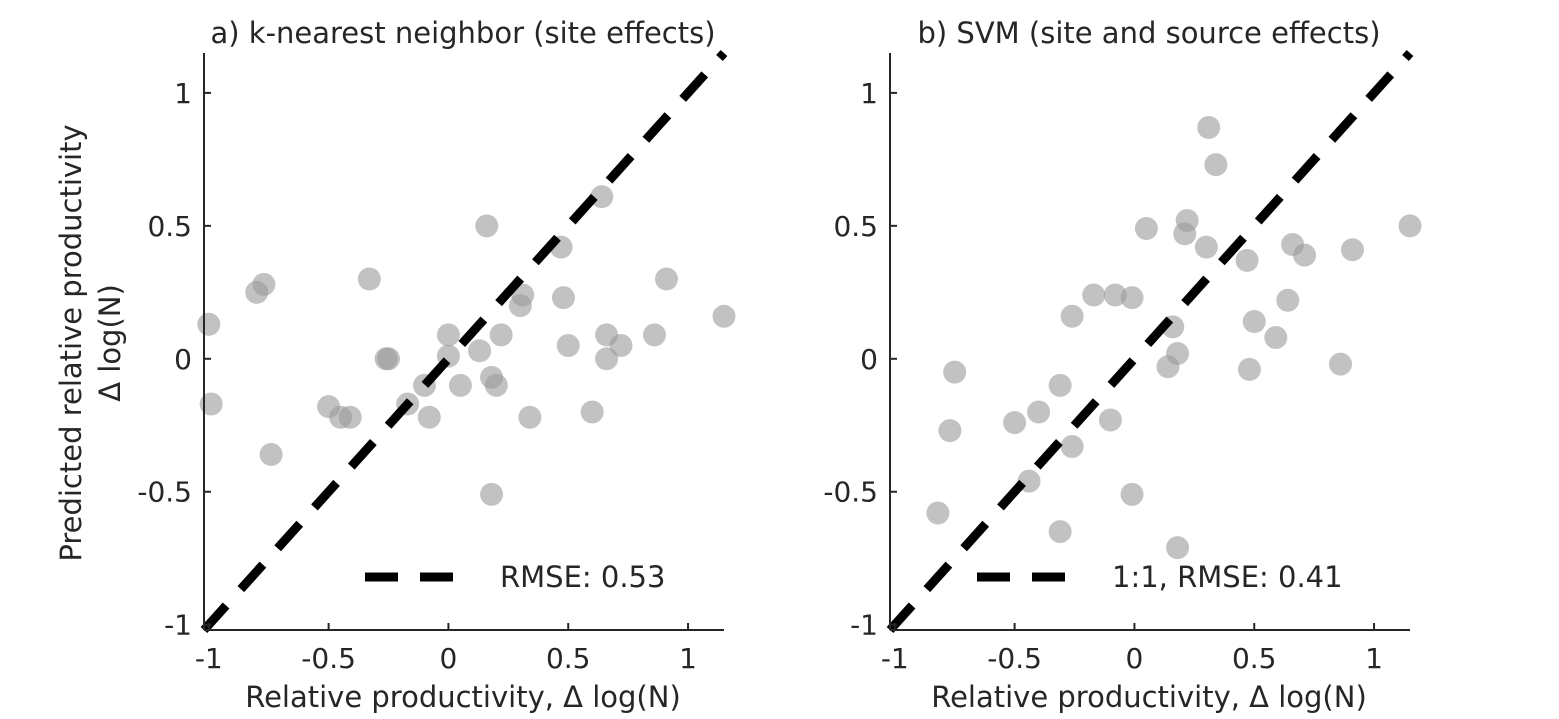 Image resolution: width=1559 pixels, height=719 pixels. What do you see at coordinates (183, 93) in the screenshot?
I see `panel-a-y-tick-label: 1` at bounding box center [183, 93].